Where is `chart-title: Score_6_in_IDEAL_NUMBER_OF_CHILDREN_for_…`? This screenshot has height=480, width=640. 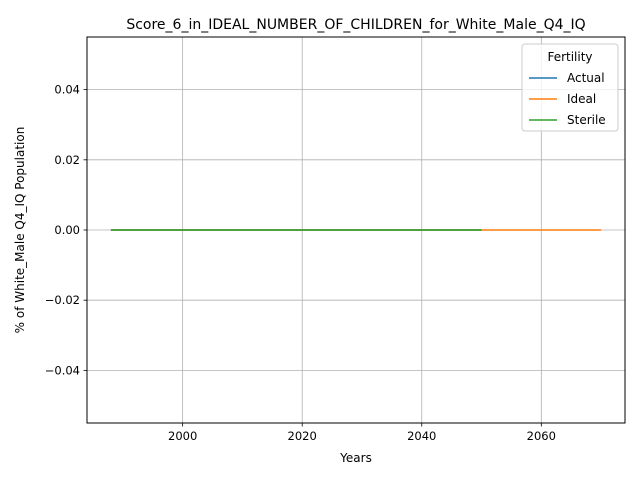 chart-title: Score_6_in_IDEAL_NUMBER_OF_CHILDREN_for_… is located at coordinates (355, 25).